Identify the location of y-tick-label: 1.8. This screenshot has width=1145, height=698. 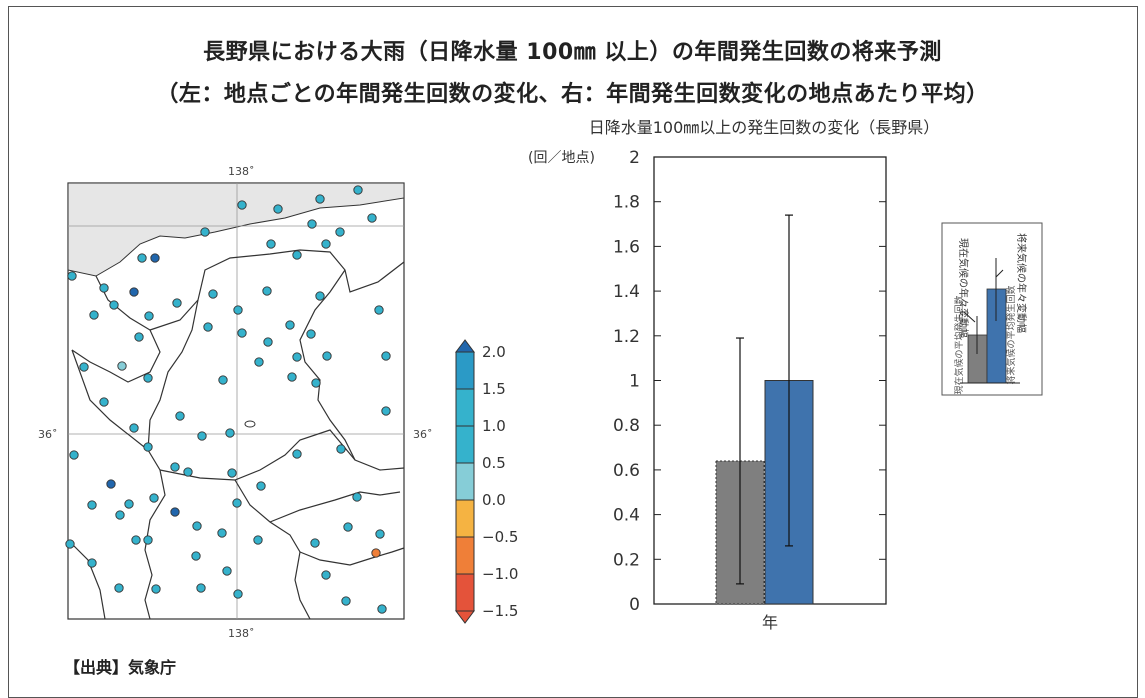
(626, 203).